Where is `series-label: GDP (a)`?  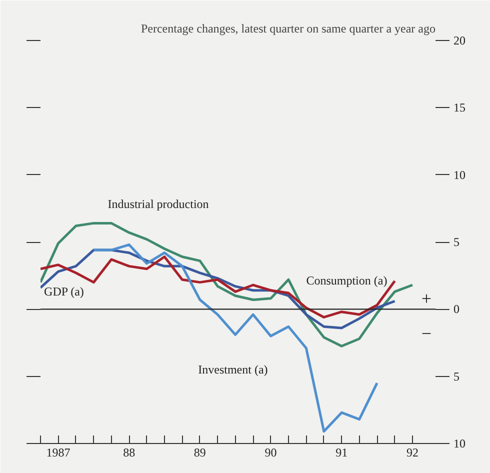 series-label: GDP (a) is located at coordinates (64, 291).